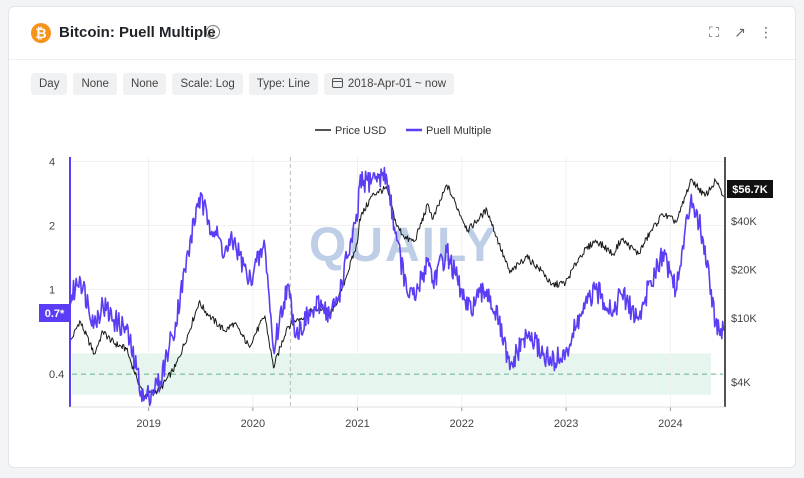 The height and width of the screenshot is (478, 804). What do you see at coordinates (357, 424) in the screenshot?
I see `x-tick-label: 2021` at bounding box center [357, 424].